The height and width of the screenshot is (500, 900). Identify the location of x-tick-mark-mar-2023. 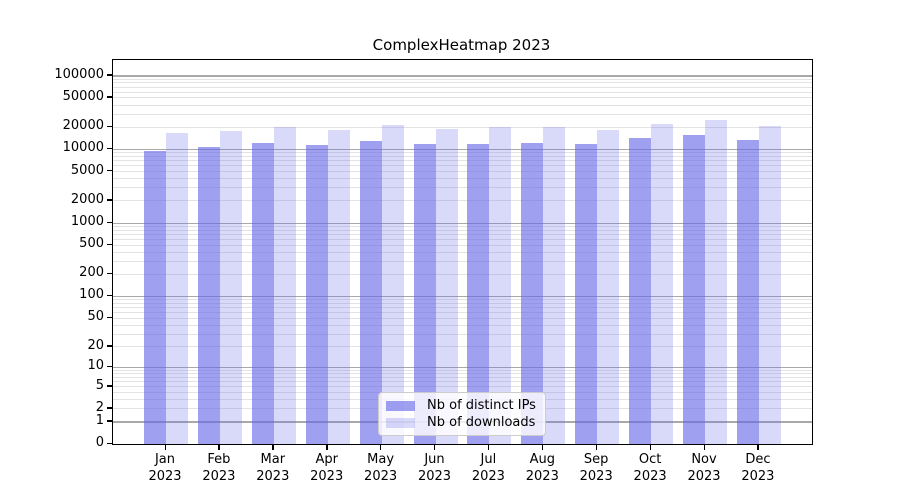
(273, 447).